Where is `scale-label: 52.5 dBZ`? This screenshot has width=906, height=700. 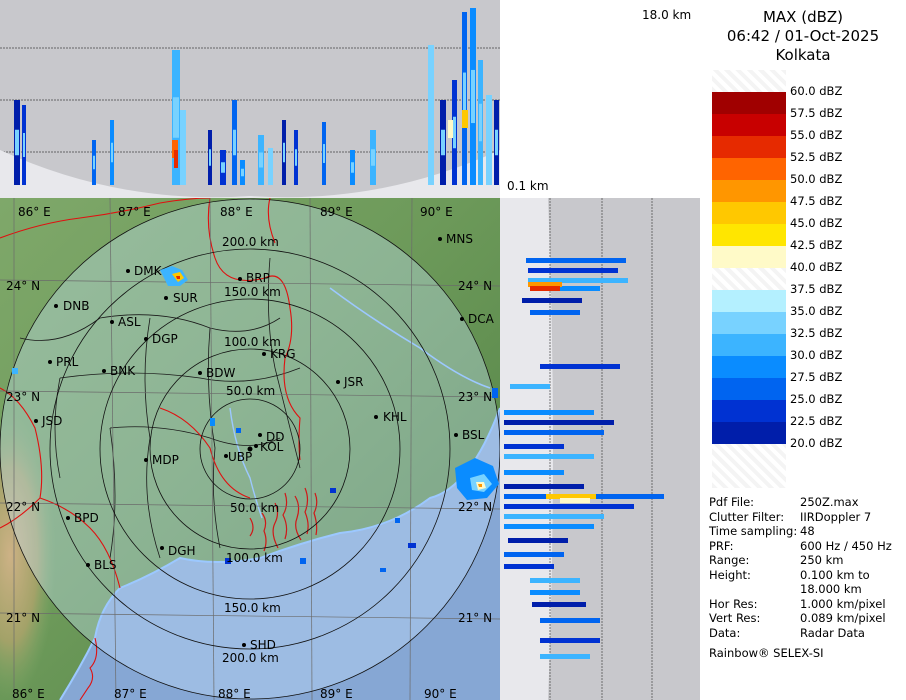 scale-label: 52.5 dBZ is located at coordinates (816, 157).